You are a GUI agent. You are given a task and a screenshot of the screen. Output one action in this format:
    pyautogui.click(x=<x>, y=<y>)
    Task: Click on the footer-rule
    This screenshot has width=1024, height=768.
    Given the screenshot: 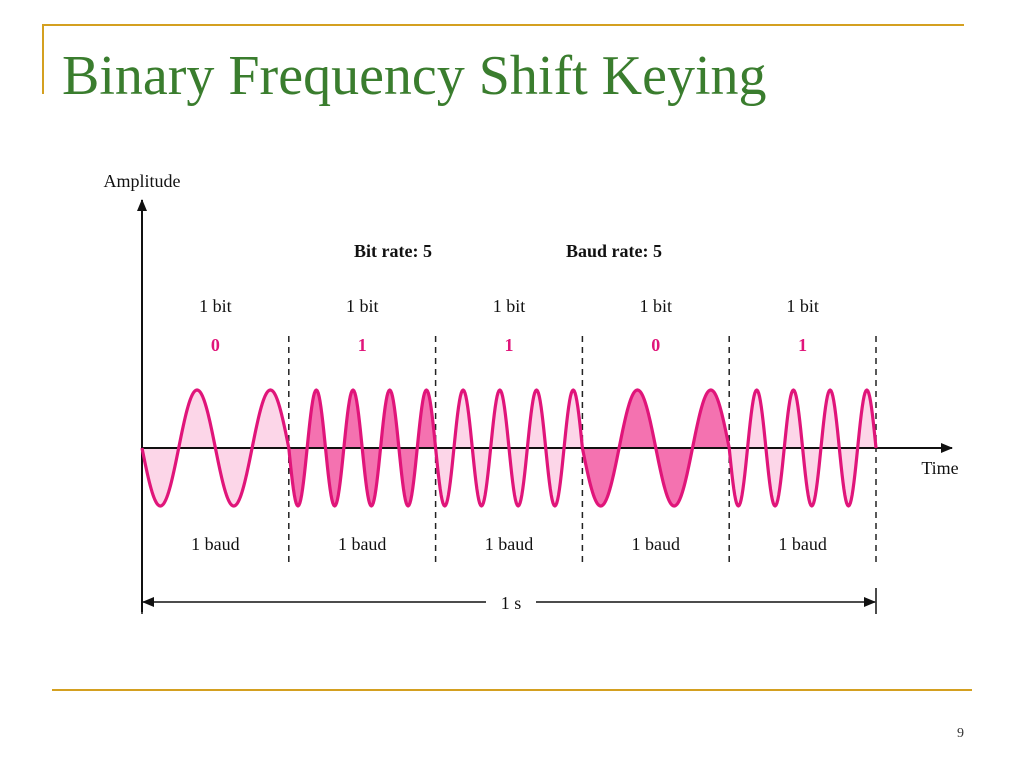 What is the action you would take?
    pyautogui.click(x=512, y=690)
    